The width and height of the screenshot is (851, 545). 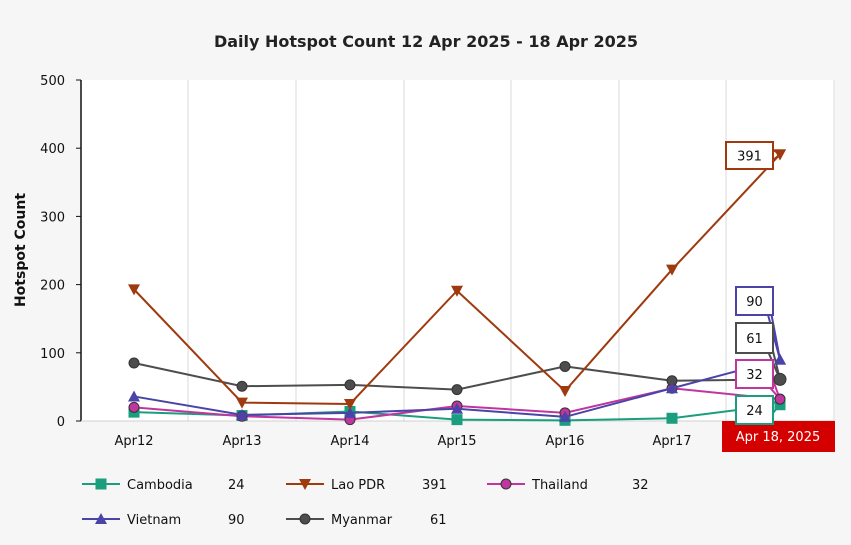 I want to click on point-vietnam-latest, so click(x=780, y=359).